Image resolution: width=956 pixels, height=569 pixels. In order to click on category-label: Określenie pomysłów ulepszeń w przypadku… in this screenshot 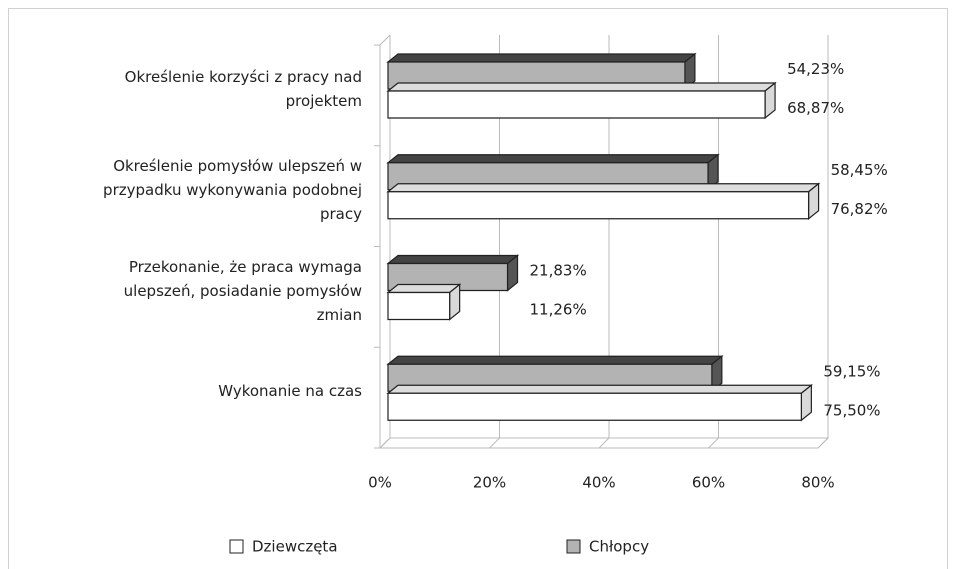, I will do `click(232, 189)`.